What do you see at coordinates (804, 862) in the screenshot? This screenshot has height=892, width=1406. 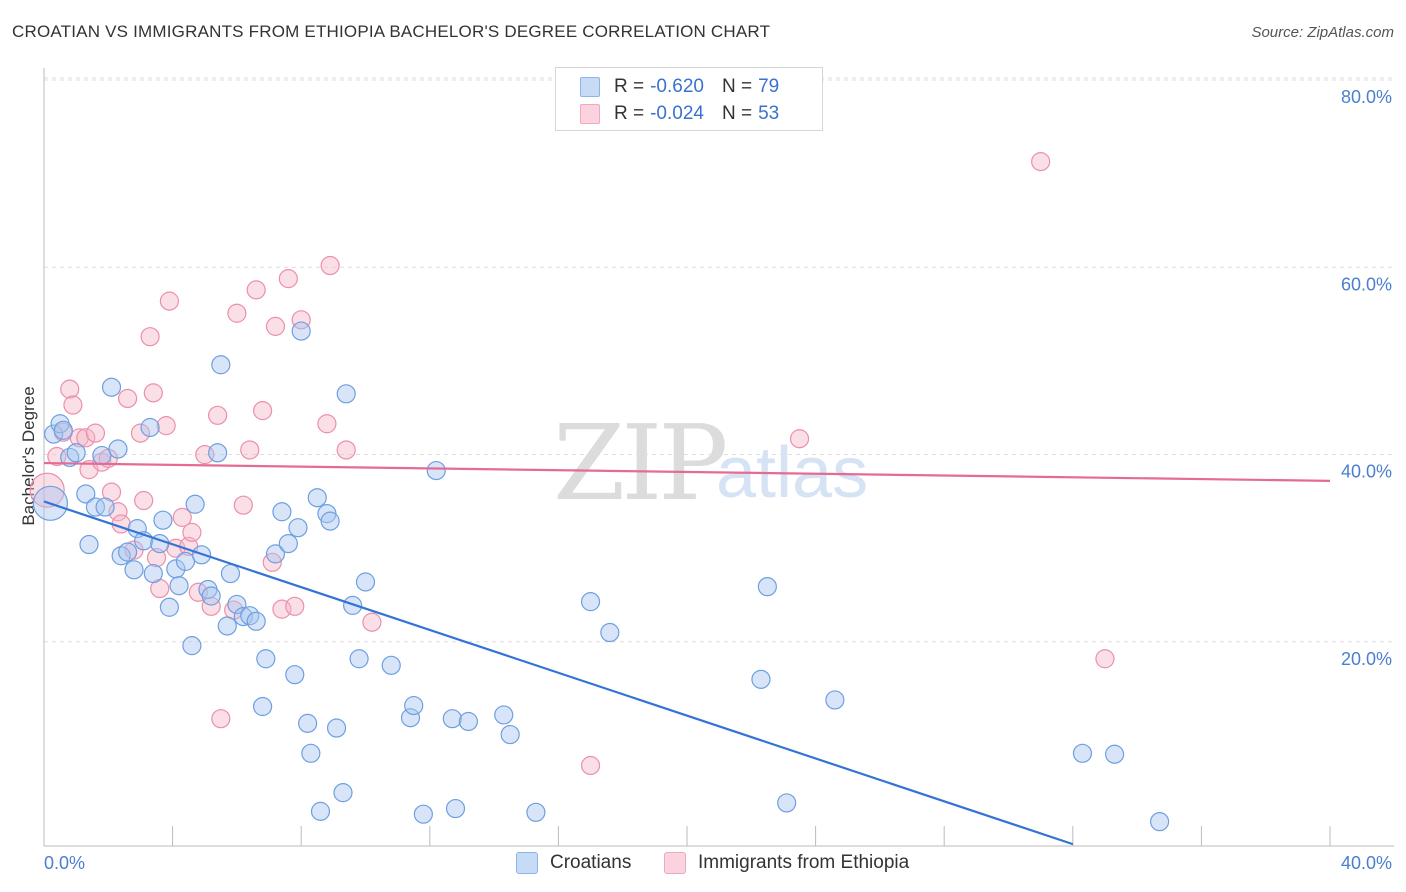 I see `legend-label-ethiopia: Immigrants from Ethiopia` at bounding box center [804, 862].